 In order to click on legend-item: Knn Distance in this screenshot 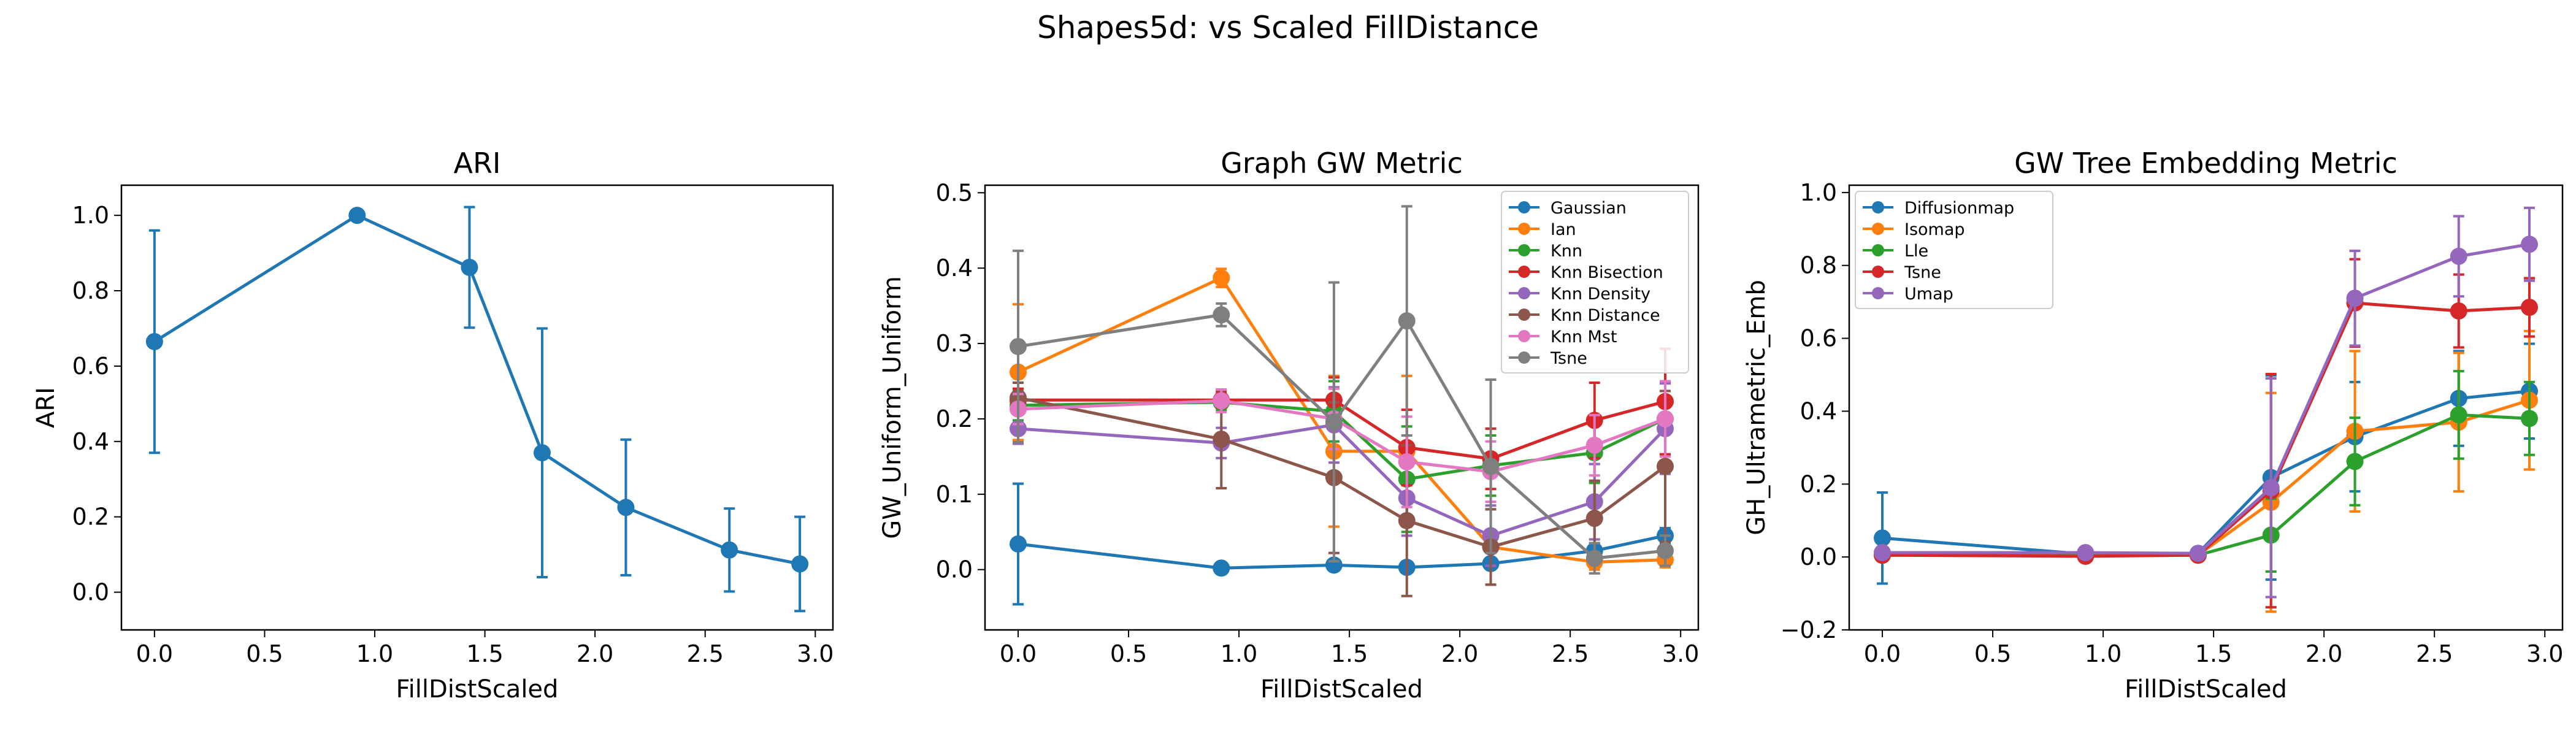, I will do `click(1584, 315)`.